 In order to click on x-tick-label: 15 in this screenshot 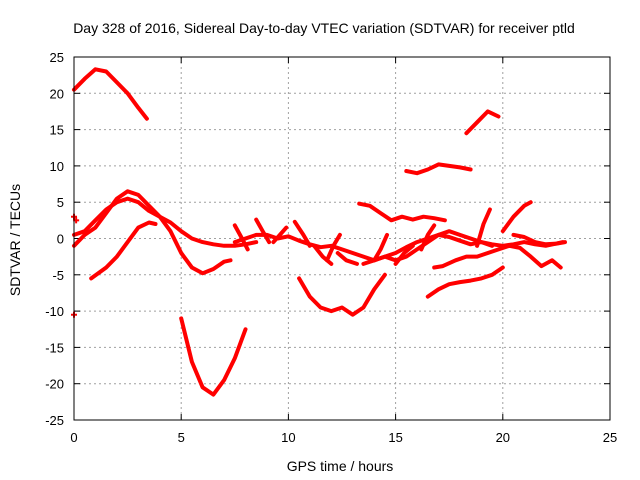, I will do `click(395, 437)`.